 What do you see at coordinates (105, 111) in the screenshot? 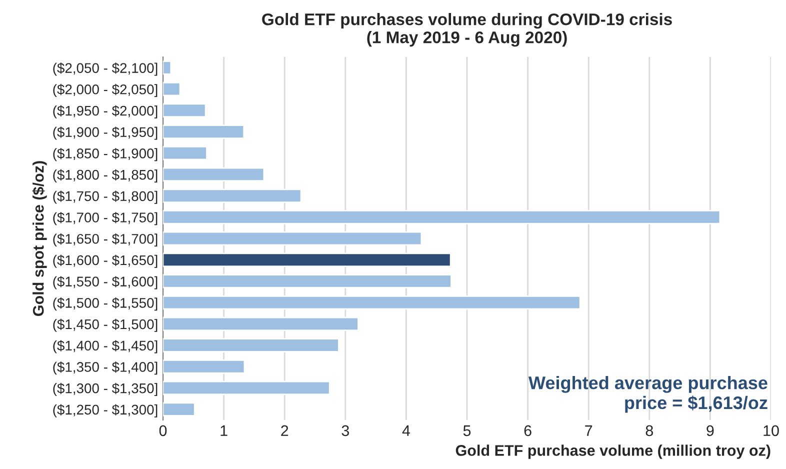
I see `y-tick-label: ($1,950 - $2,000]` at bounding box center [105, 111].